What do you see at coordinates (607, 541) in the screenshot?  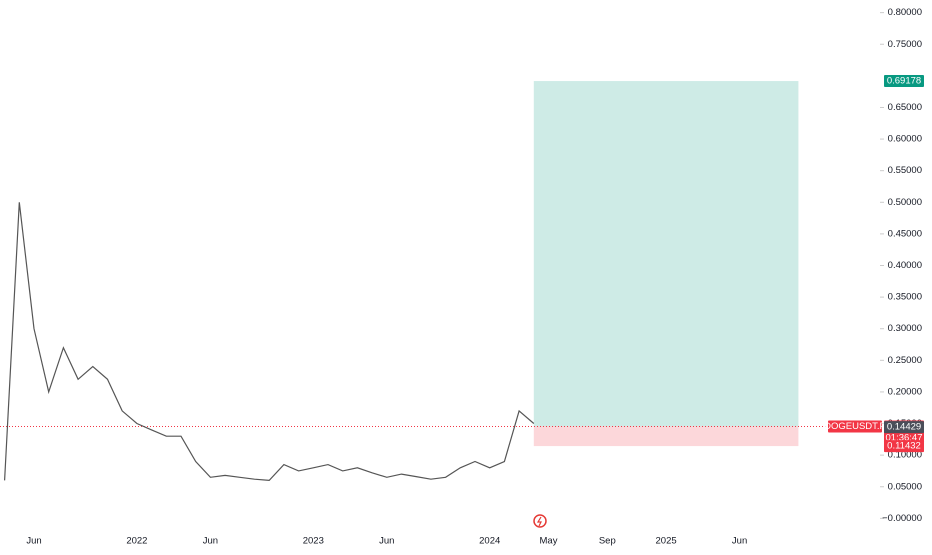 I see `x-tick-label: Sep` at bounding box center [607, 541].